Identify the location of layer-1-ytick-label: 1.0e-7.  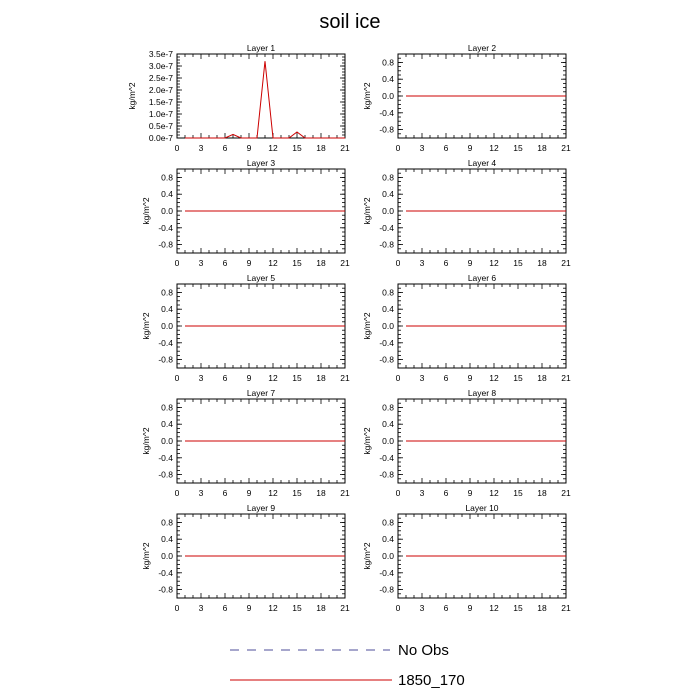
(161, 114).